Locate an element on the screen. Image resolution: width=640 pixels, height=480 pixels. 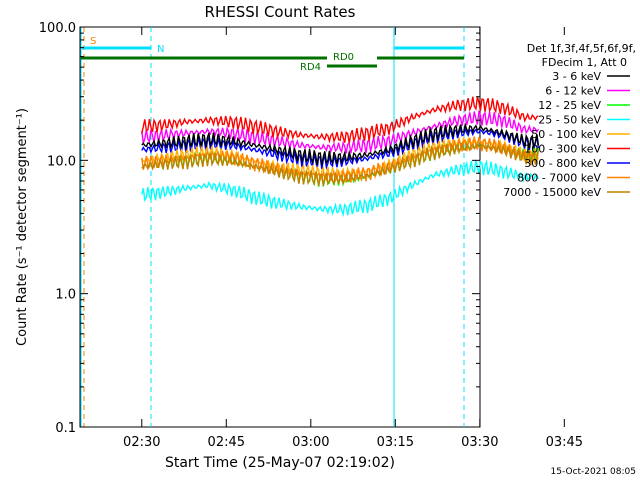
legend-entry-label: 7000 - 15000 keV is located at coordinates (552, 192).